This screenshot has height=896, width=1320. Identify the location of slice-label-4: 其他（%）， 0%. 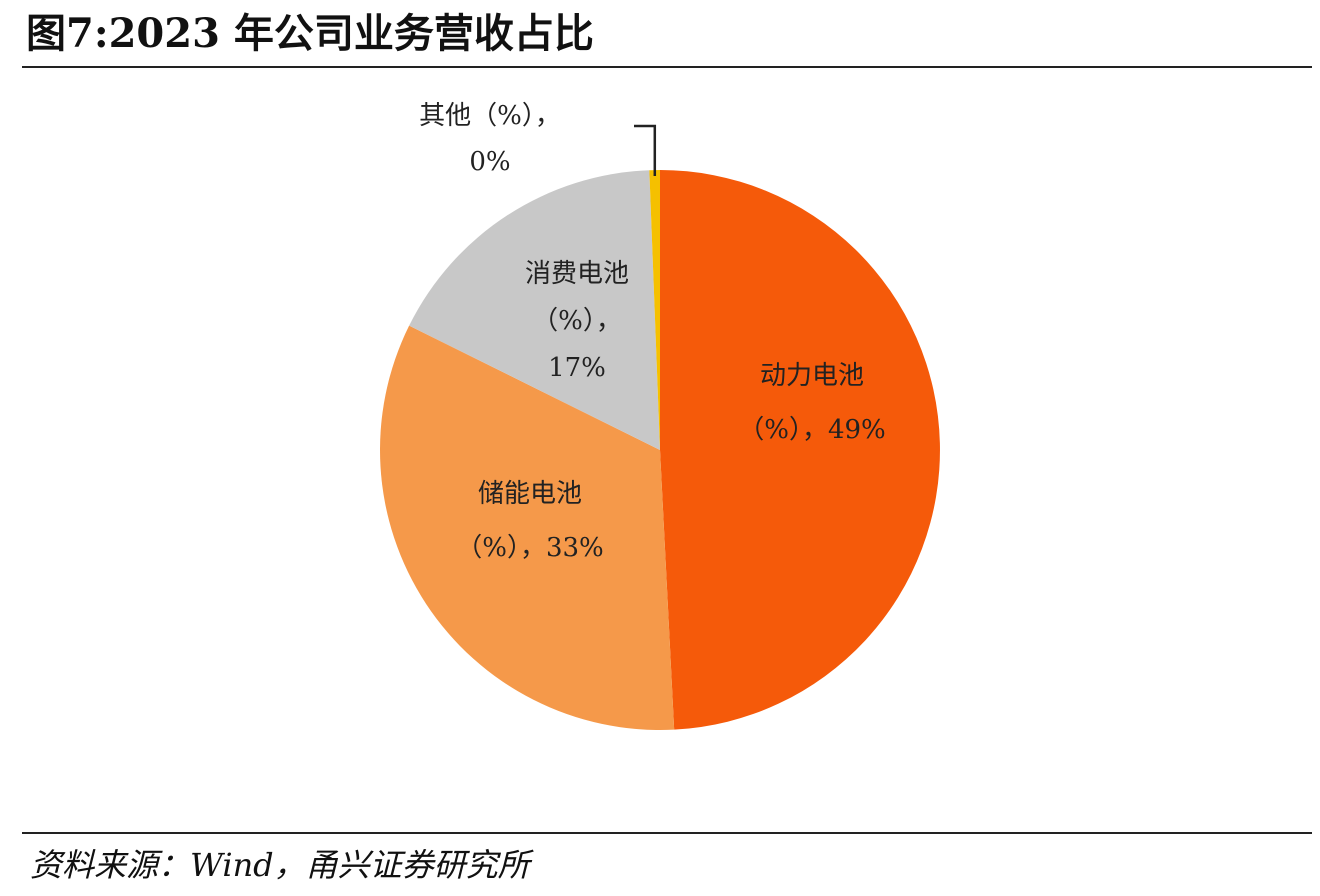
(490, 139).